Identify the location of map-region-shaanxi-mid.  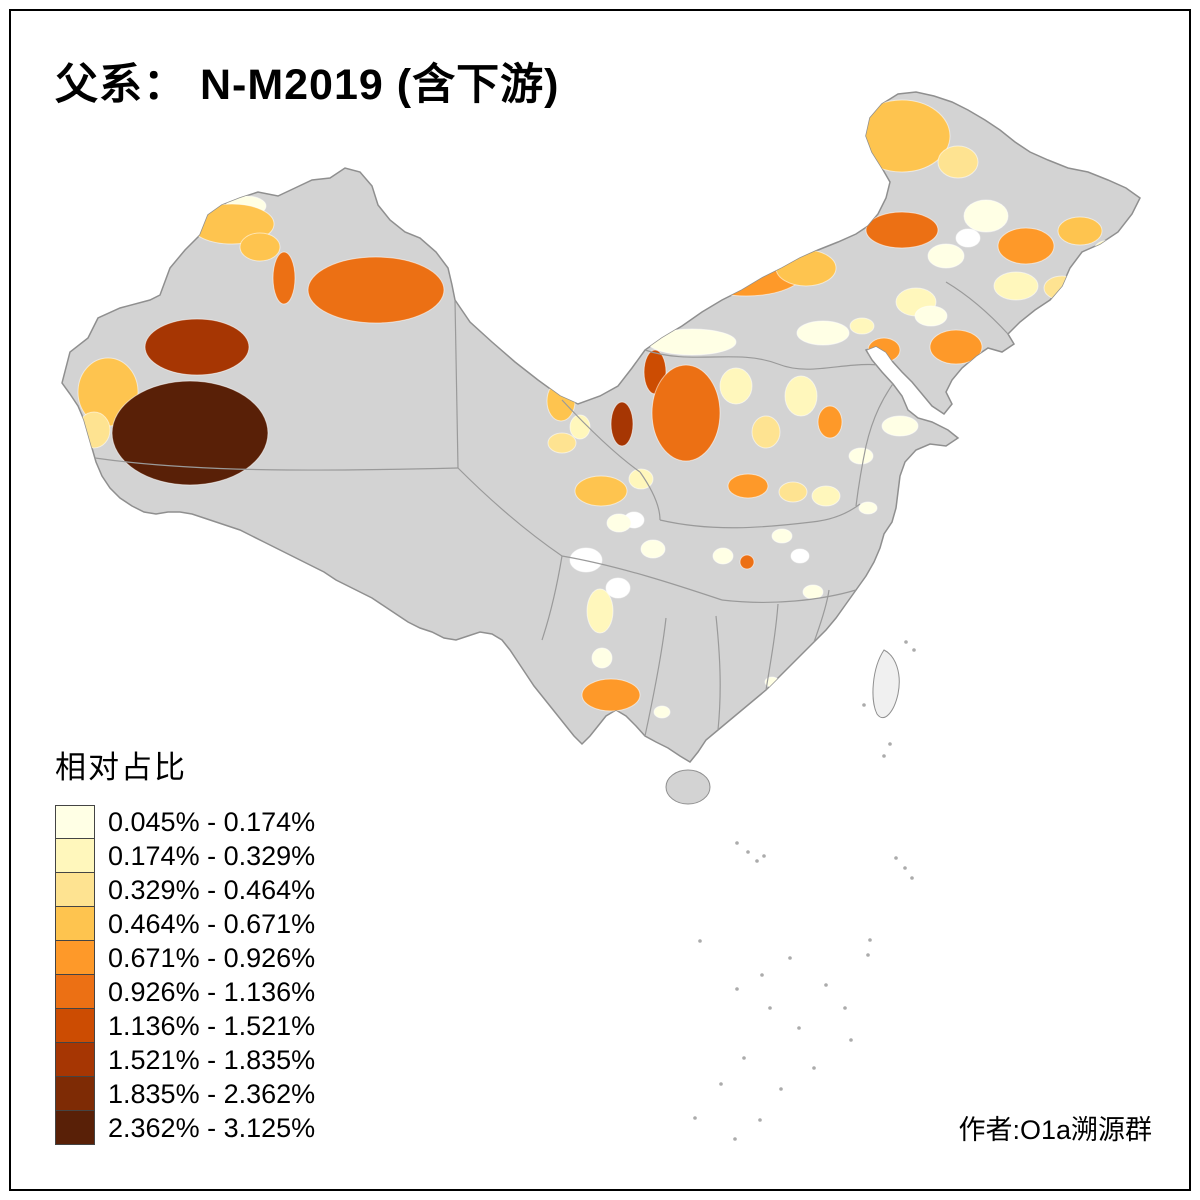
(766, 432).